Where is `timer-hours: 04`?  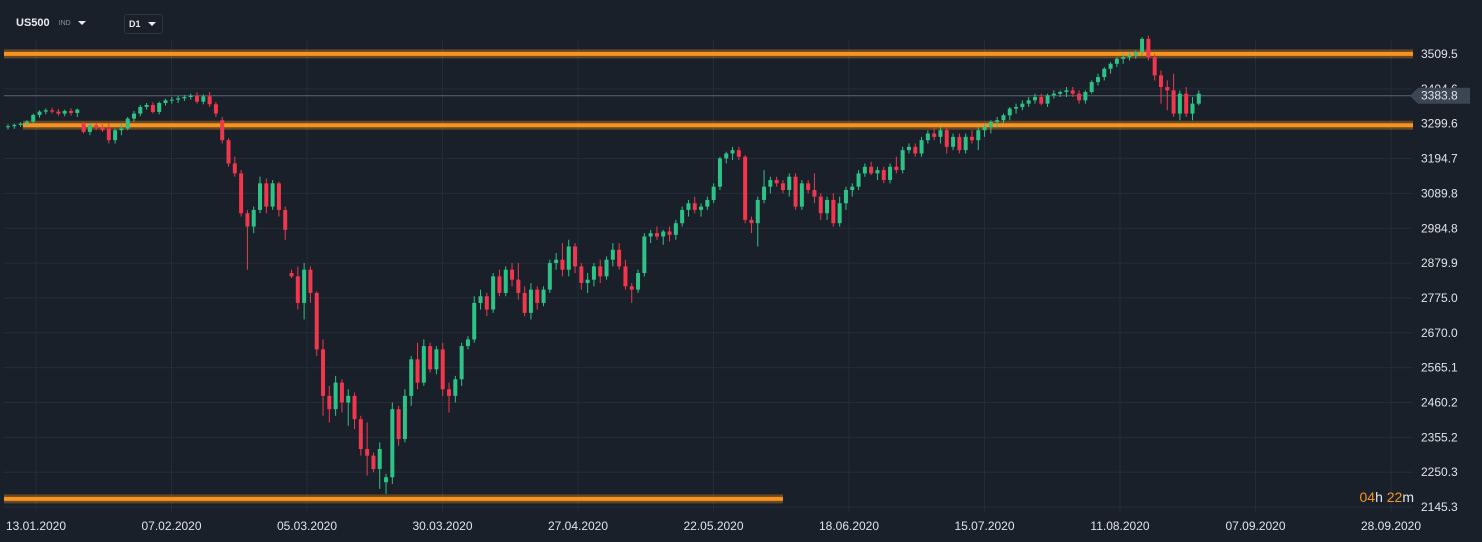
timer-hours: 04 is located at coordinates (1367, 497).